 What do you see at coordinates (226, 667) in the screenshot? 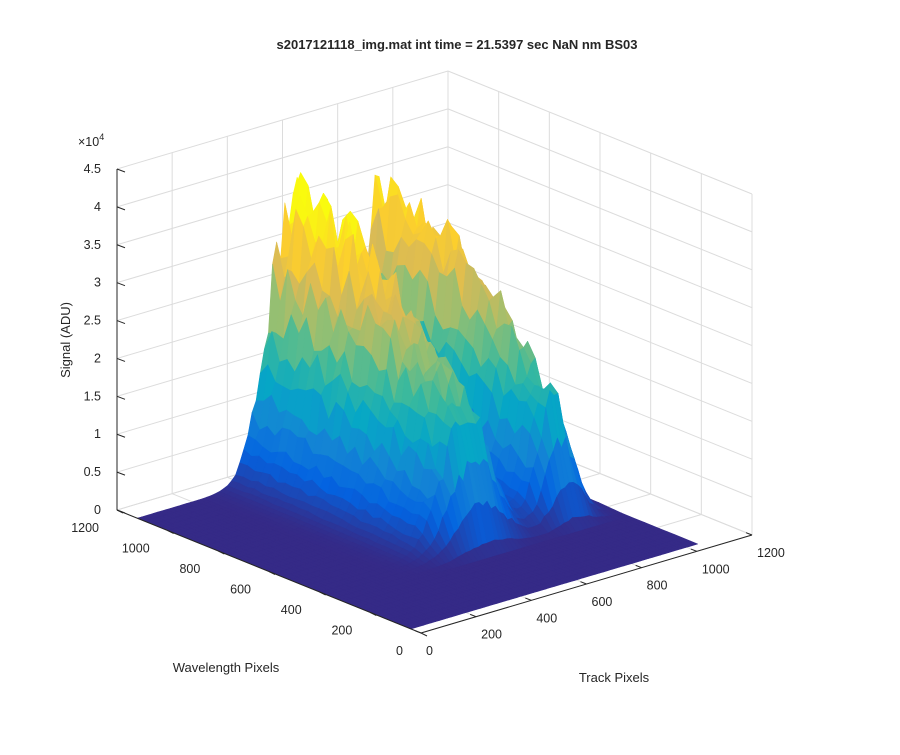
I see `y-axis-label: Wavelength Pixels` at bounding box center [226, 667].